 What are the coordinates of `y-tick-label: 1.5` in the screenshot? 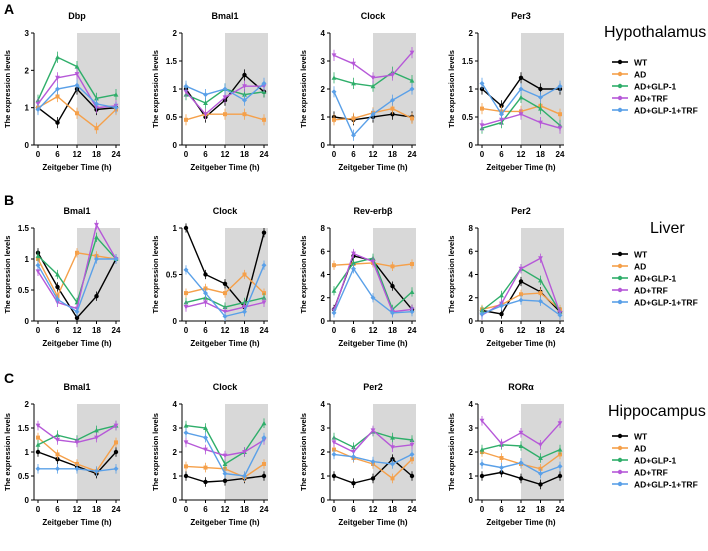 It's located at (468, 61).